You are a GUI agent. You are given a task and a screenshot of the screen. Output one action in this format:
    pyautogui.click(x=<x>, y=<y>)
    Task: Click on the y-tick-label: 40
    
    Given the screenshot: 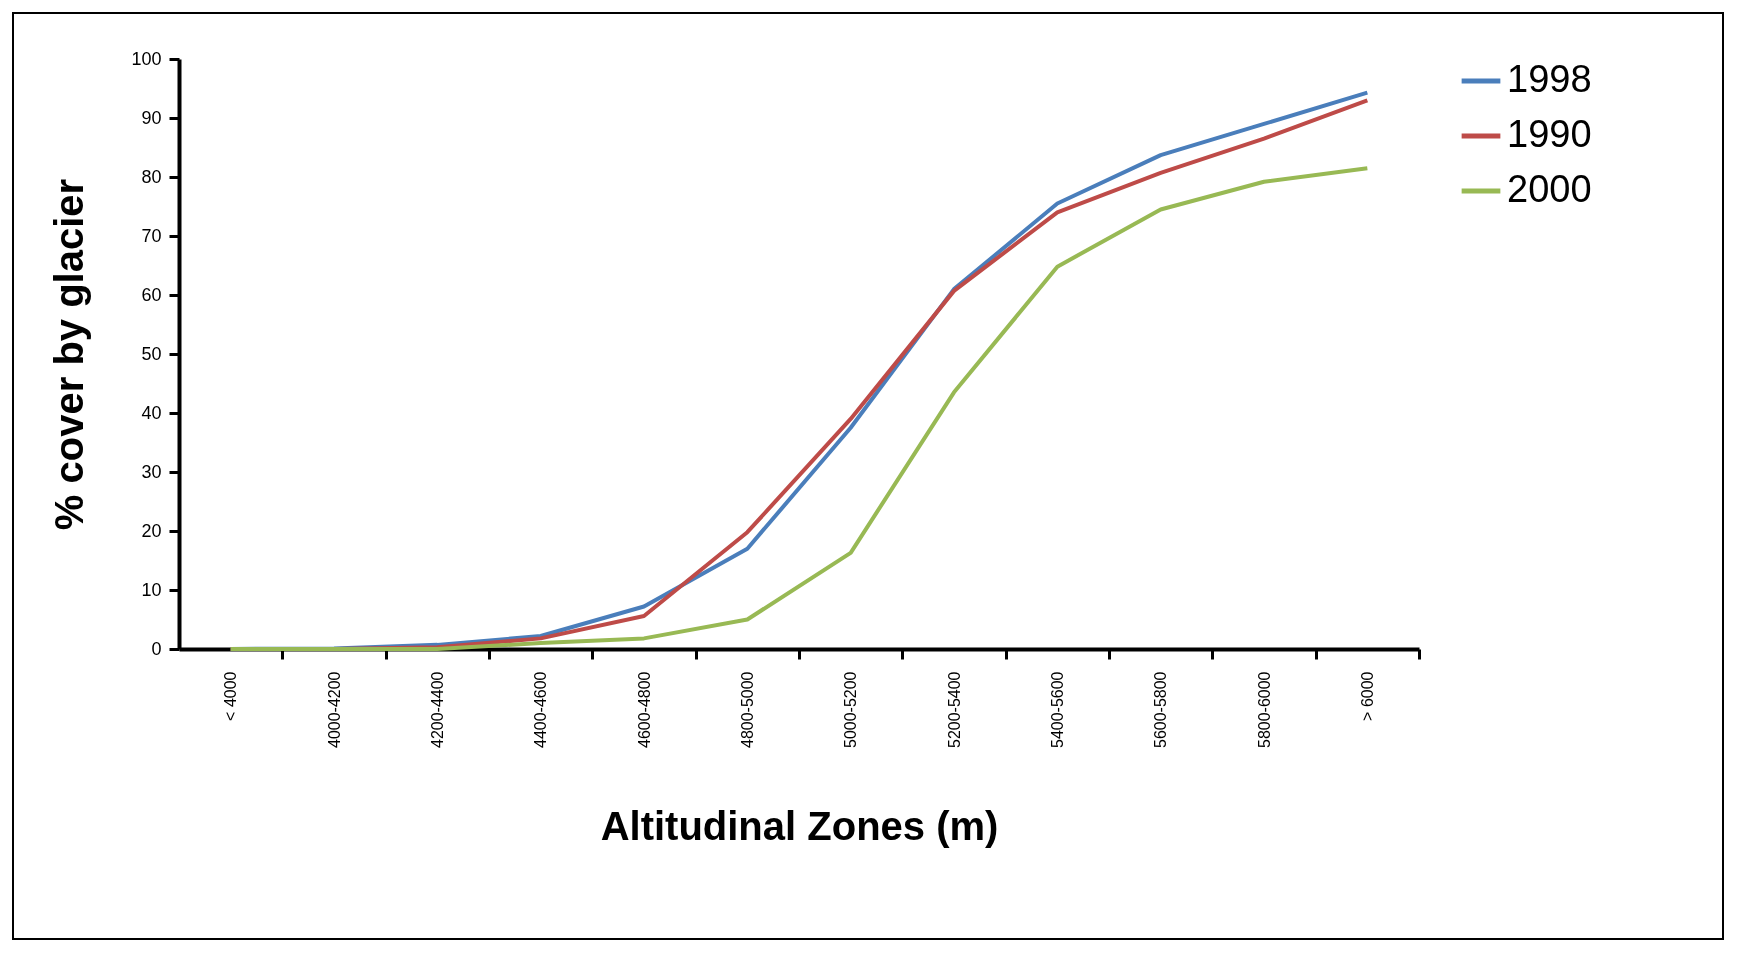 What is the action you would take?
    pyautogui.click(x=151, y=412)
    